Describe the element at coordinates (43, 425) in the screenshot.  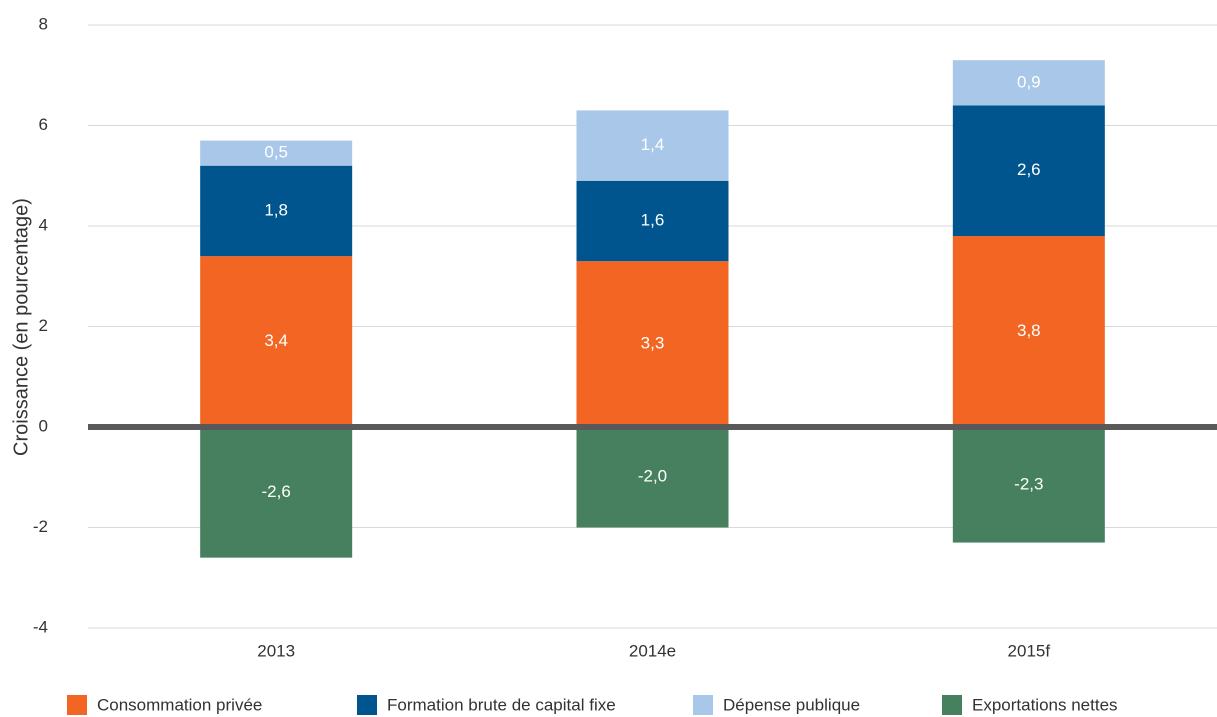
I see `y-tick-label: 0` at that location.